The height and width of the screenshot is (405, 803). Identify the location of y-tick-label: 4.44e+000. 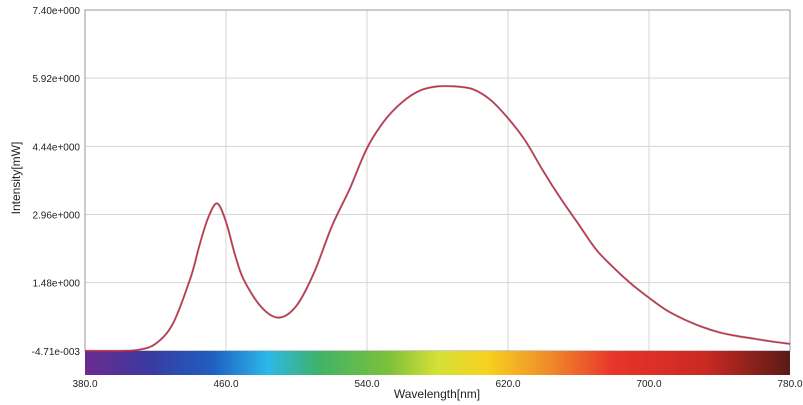
(56, 147).